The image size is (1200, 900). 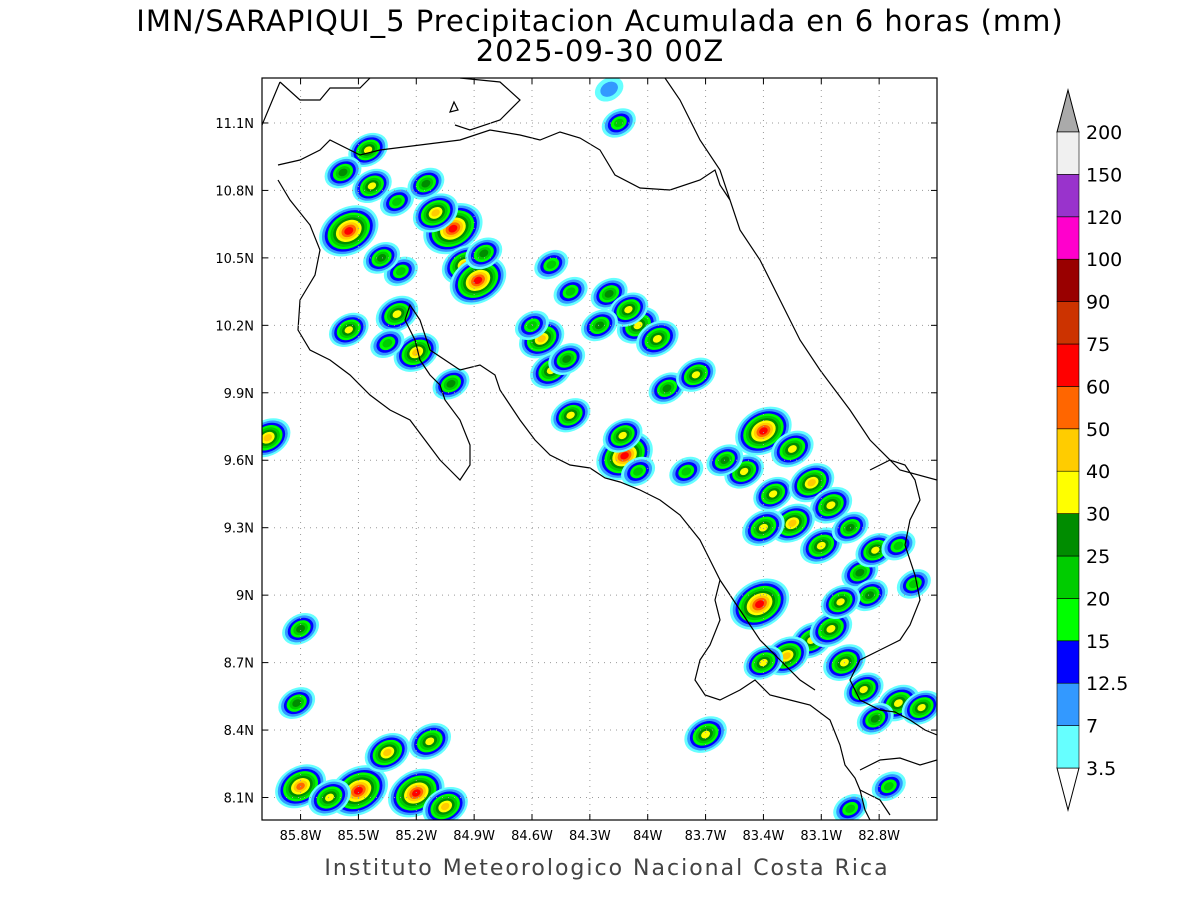 I want to click on lon-tick-label: 83.1W, so click(x=821, y=836).